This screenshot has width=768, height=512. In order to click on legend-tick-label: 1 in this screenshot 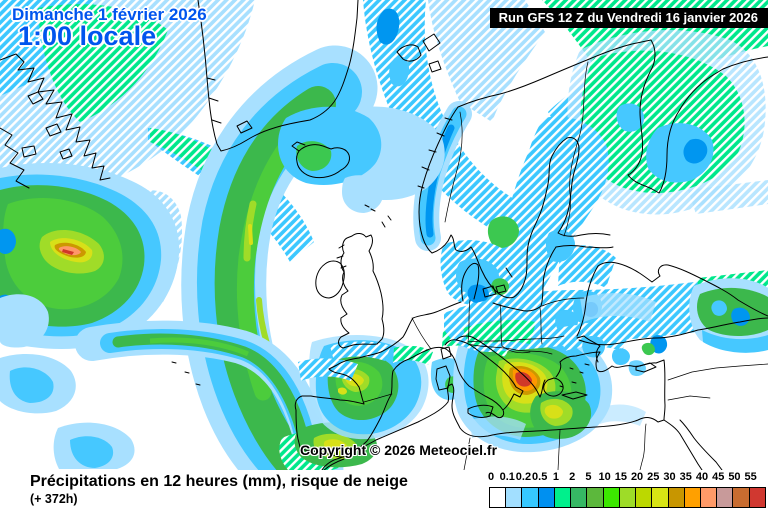, I will do `click(555, 477)`.